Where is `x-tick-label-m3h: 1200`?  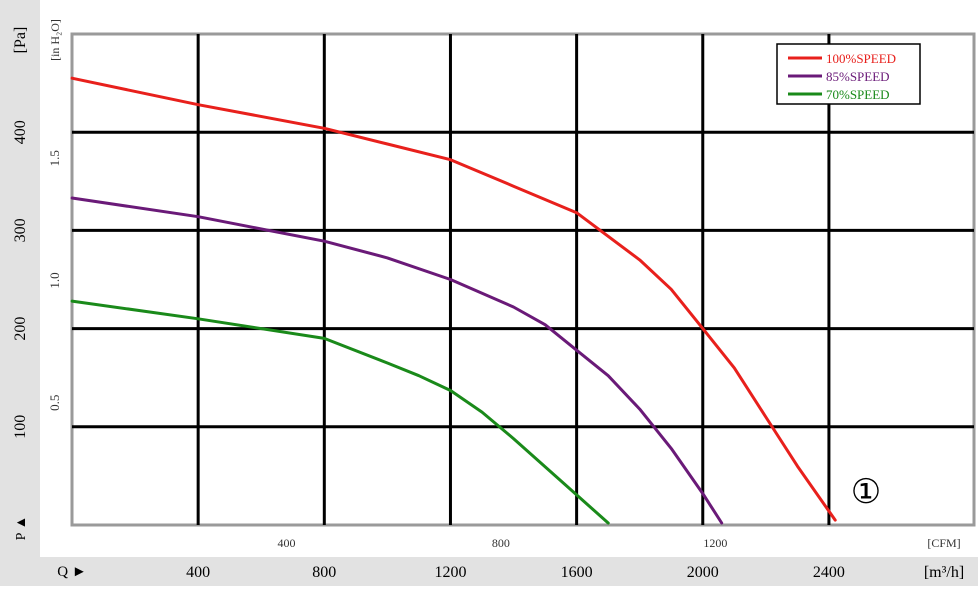
x-tick-label-m3h: 1200 is located at coordinates (450, 572).